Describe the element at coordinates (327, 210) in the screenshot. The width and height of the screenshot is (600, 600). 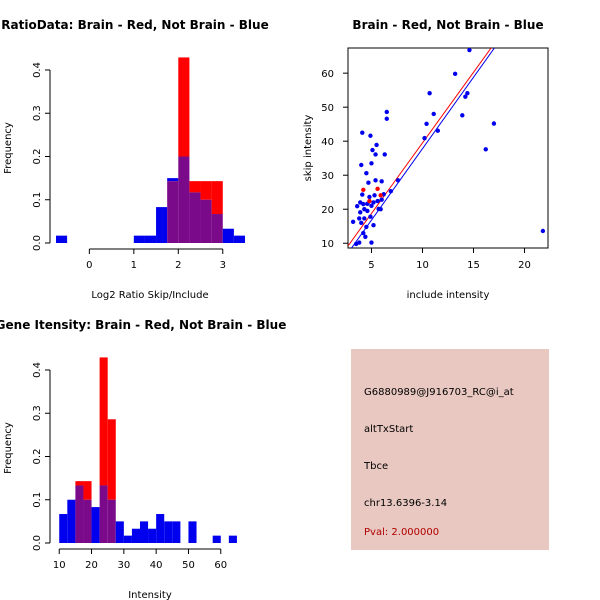
I see `y-tick-label: 20` at that location.